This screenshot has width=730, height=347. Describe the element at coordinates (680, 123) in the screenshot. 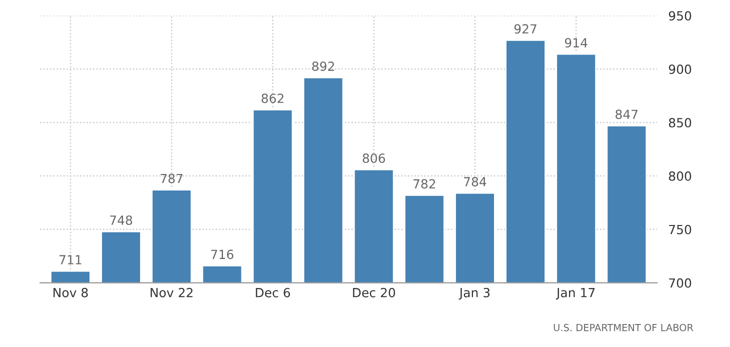

I see `y-tick-label: 850` at that location.